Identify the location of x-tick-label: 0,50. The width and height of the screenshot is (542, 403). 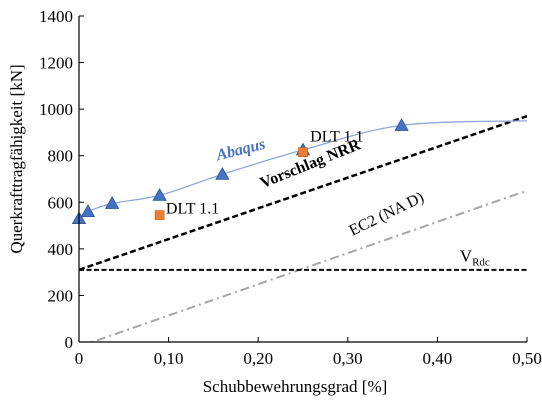
(527, 358).